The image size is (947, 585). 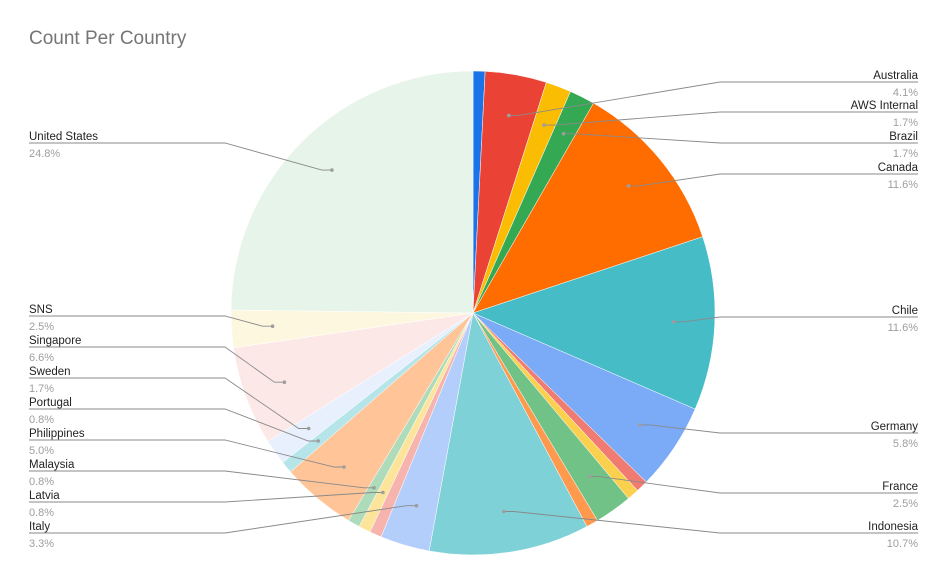 I want to click on leader-line-australia, so click(x=713, y=98).